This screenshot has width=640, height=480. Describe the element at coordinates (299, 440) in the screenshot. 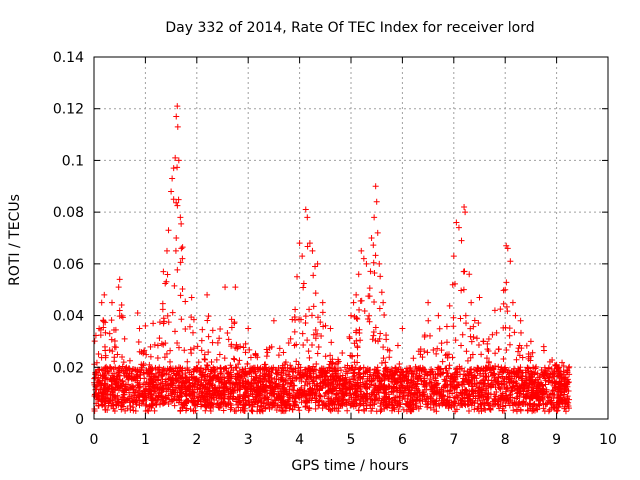

I see `x-tick-label: 4` at that location.